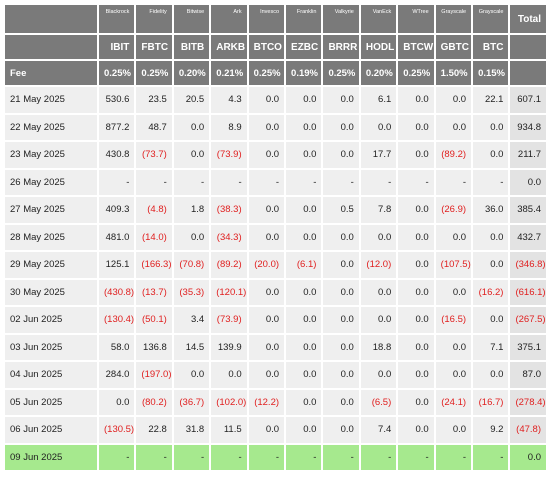 The image size is (551, 484). What do you see at coordinates (453, 265) in the screenshot?
I see `flow-cell: (107.5)` at bounding box center [453, 265].